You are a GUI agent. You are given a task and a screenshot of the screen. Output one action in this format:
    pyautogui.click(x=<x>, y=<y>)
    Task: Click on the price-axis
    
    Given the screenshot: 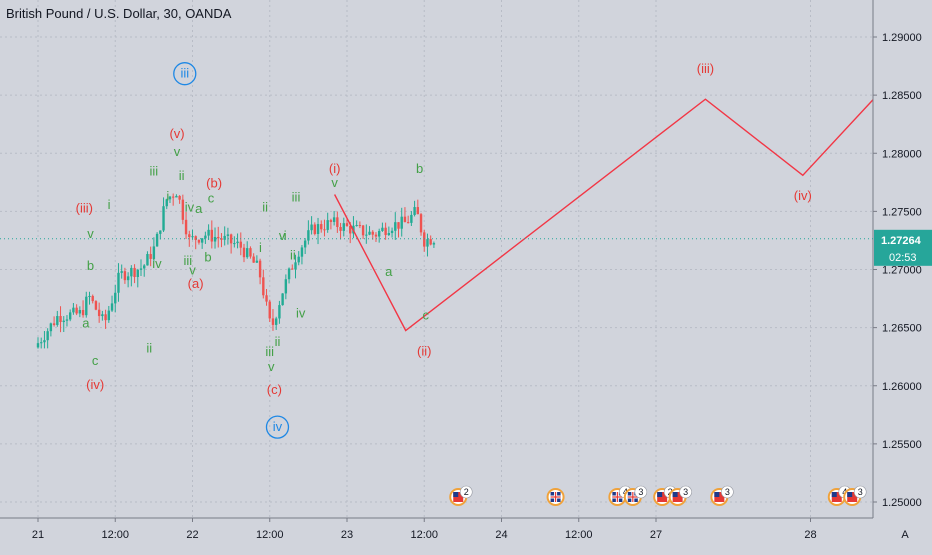 What is the action you would take?
    pyautogui.click(x=902, y=275)
    